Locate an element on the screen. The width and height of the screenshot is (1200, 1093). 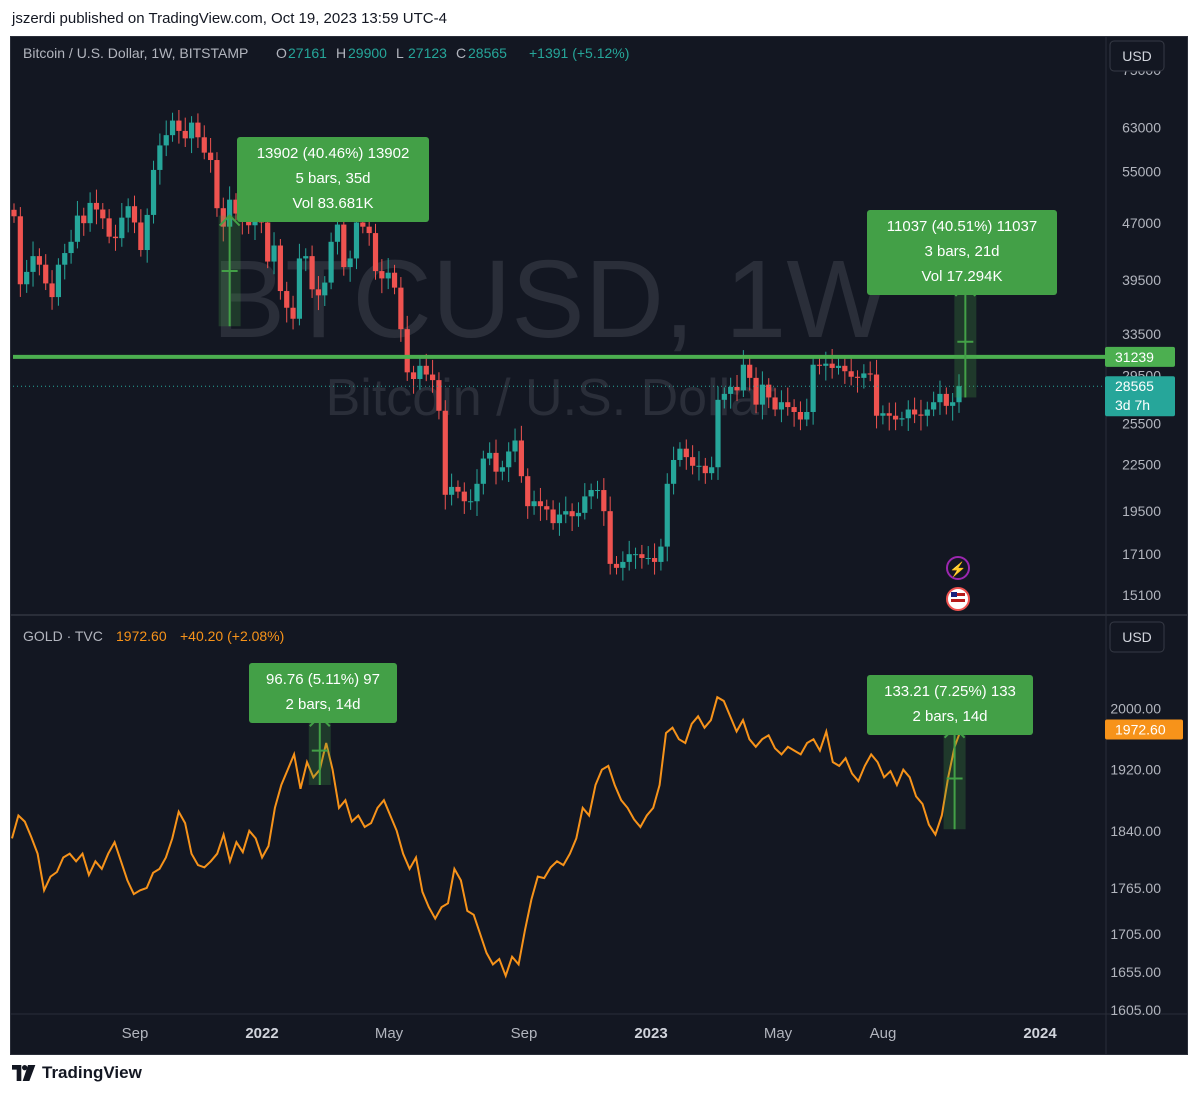
bar-countdown: 3d 7h is located at coordinates (1132, 405).